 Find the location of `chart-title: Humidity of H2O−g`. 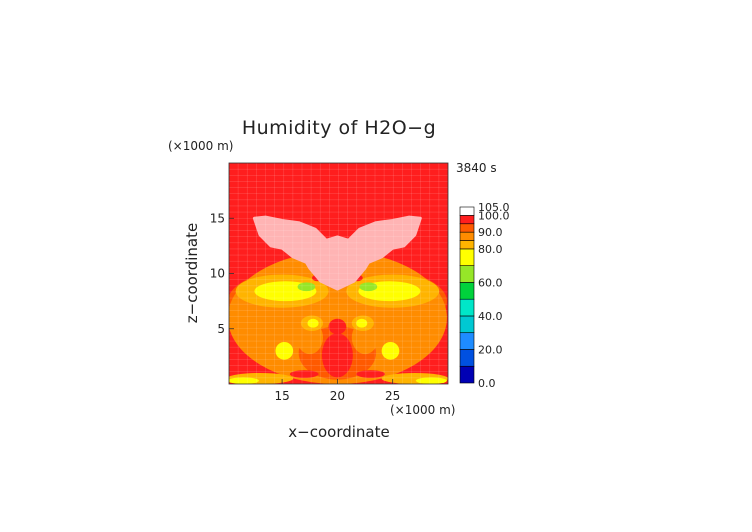

chart-title: Humidity of H2O−g is located at coordinates (339, 128).